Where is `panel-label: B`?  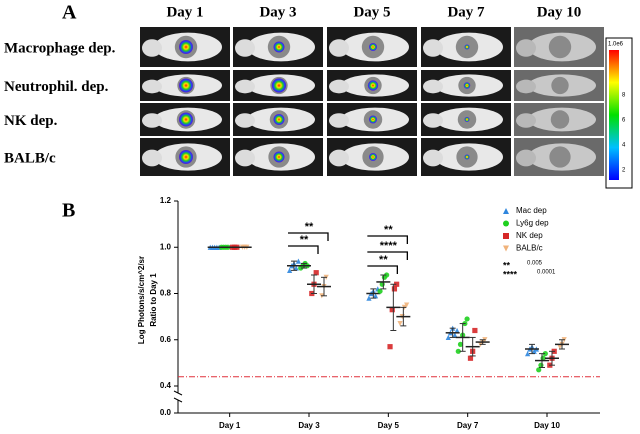 panel-label: B is located at coordinates (68, 211).